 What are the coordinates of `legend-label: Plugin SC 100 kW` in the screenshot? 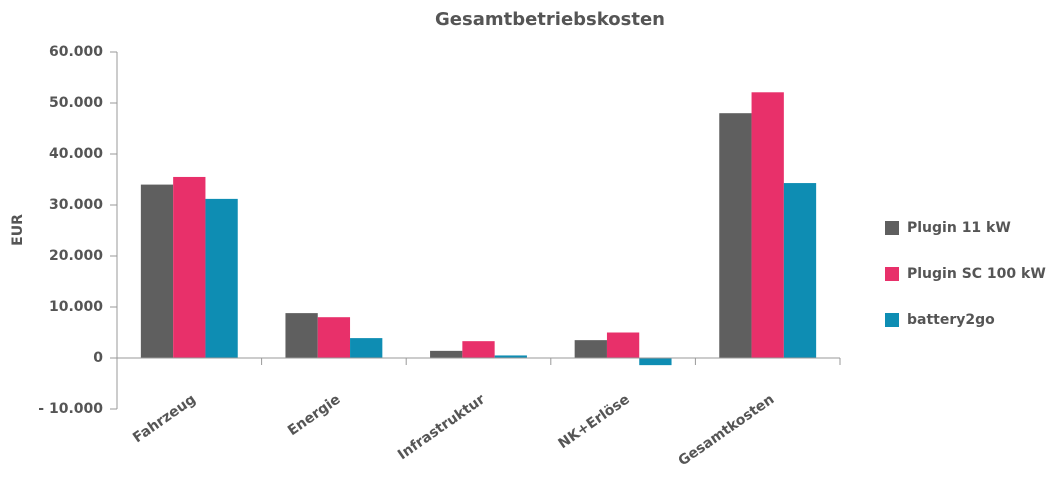 It's located at (976, 274).